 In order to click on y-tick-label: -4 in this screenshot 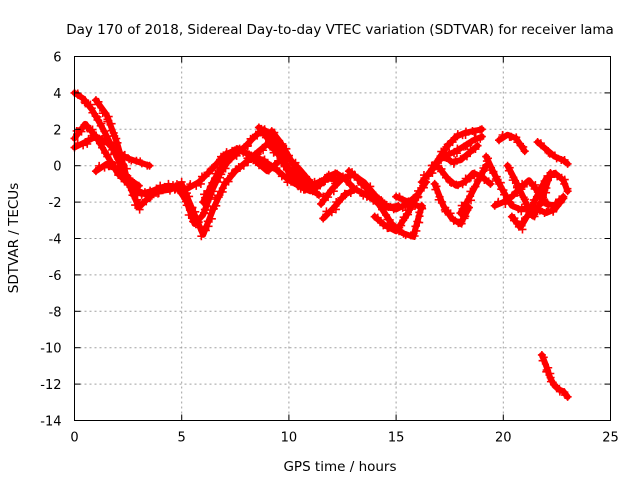, I will do `click(55, 240)`.